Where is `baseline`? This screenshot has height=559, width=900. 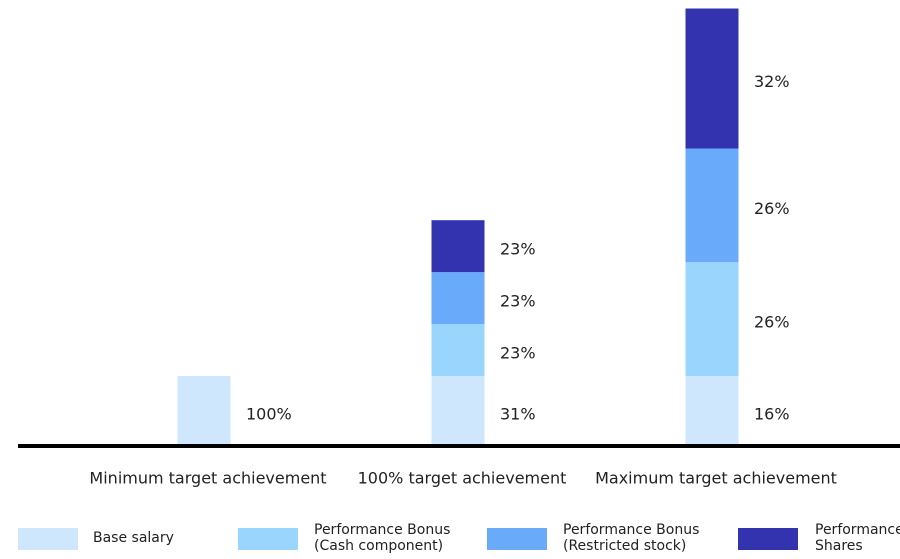 baseline is located at coordinates (459, 446).